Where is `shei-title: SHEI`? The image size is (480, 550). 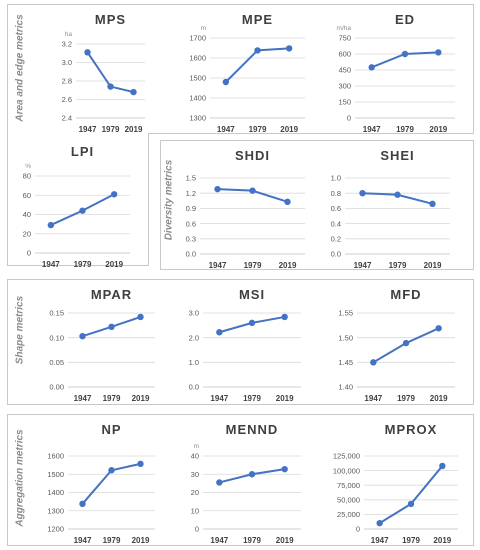 shei-title: SHEI is located at coordinates (397, 155).